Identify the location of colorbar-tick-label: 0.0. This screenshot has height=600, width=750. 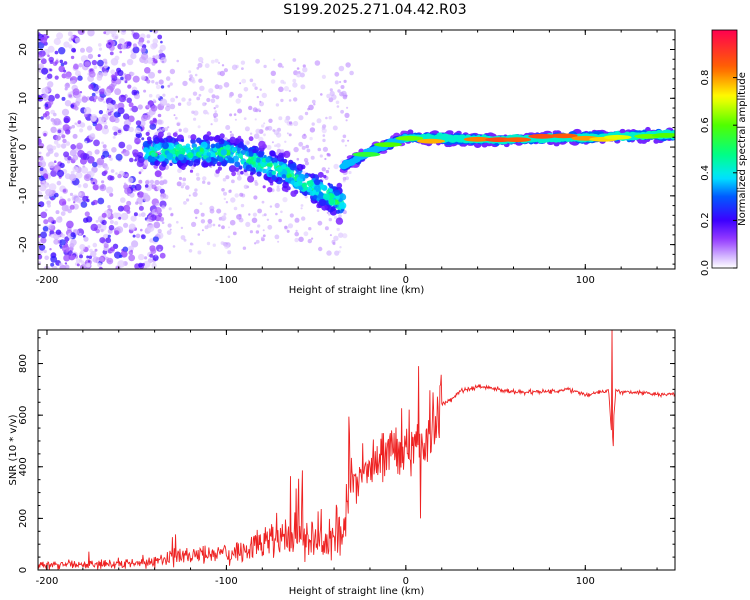
(705, 268).